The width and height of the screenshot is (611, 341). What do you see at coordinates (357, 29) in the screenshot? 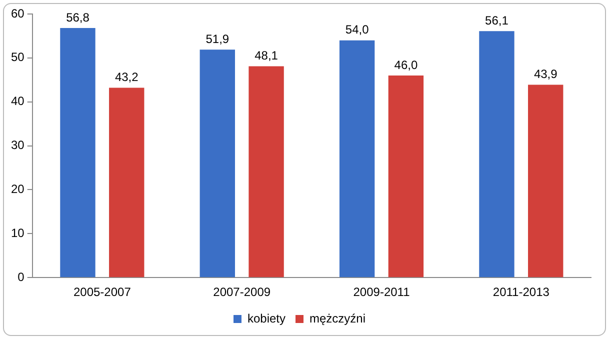
I see `data-label: 54,0` at bounding box center [357, 29].